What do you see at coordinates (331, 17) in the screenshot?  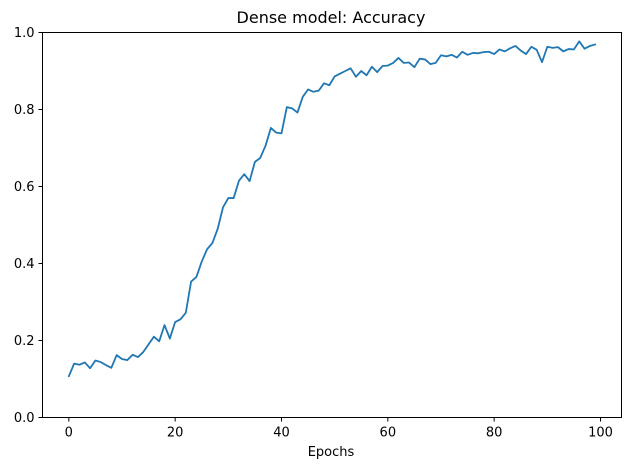 I see `chart-title: Dense model: Accuracy` at bounding box center [331, 17].